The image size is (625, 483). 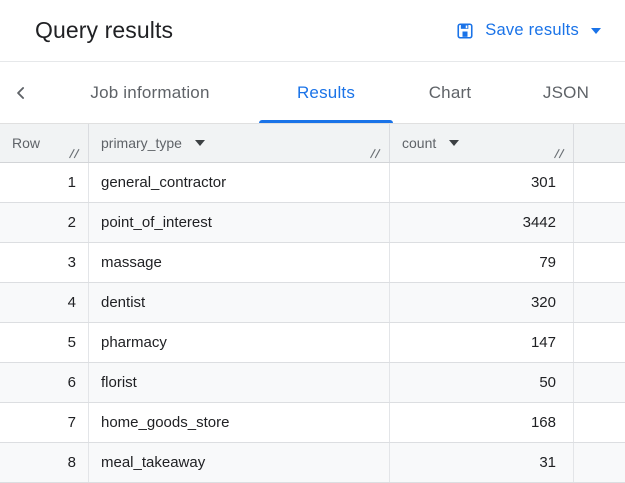 What do you see at coordinates (239, 143) in the screenshot?
I see `column-header-primary-type: primary_type` at bounding box center [239, 143].